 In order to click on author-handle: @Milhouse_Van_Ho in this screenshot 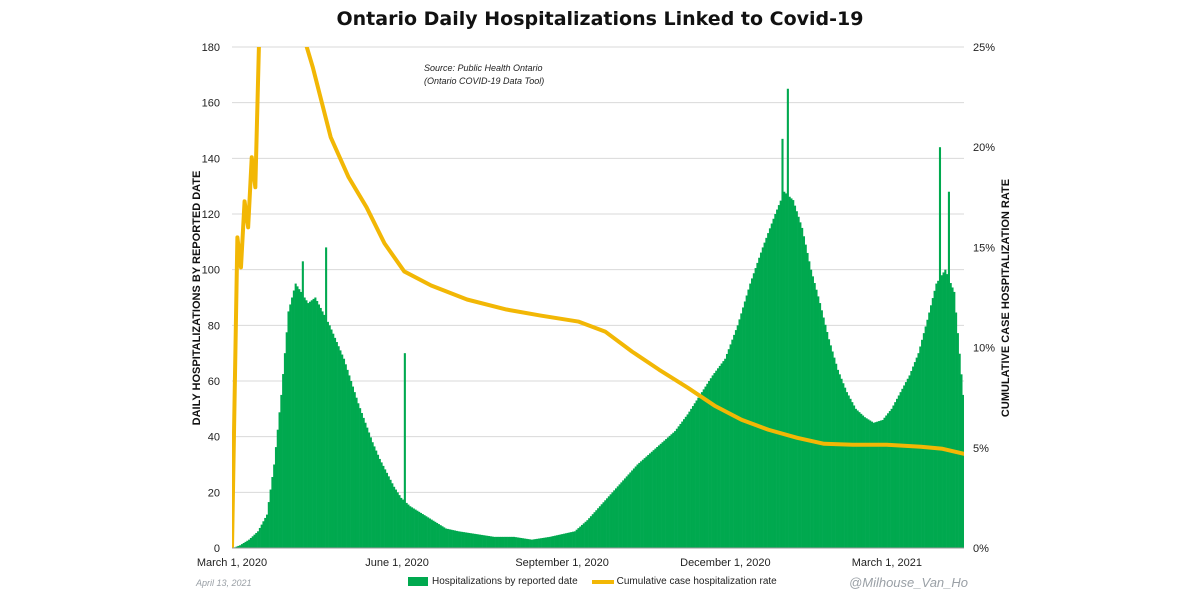, I will do `click(908, 582)`.